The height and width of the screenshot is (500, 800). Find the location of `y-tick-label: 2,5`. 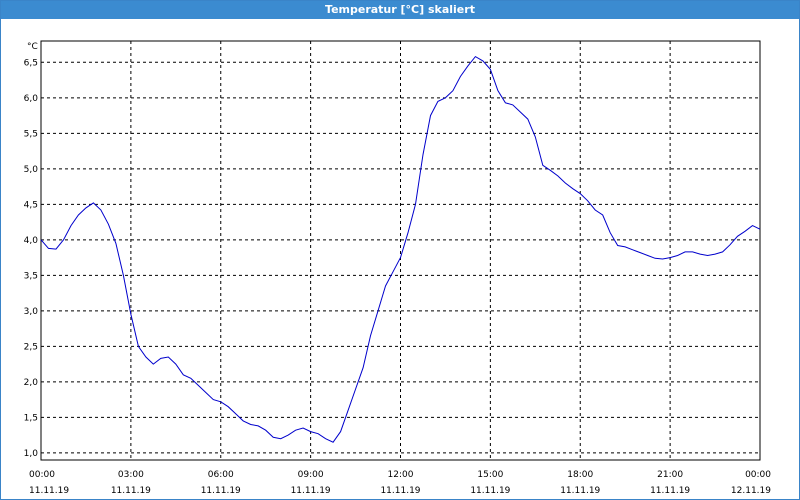

y-tick-label: 2,5 is located at coordinates (31, 347).